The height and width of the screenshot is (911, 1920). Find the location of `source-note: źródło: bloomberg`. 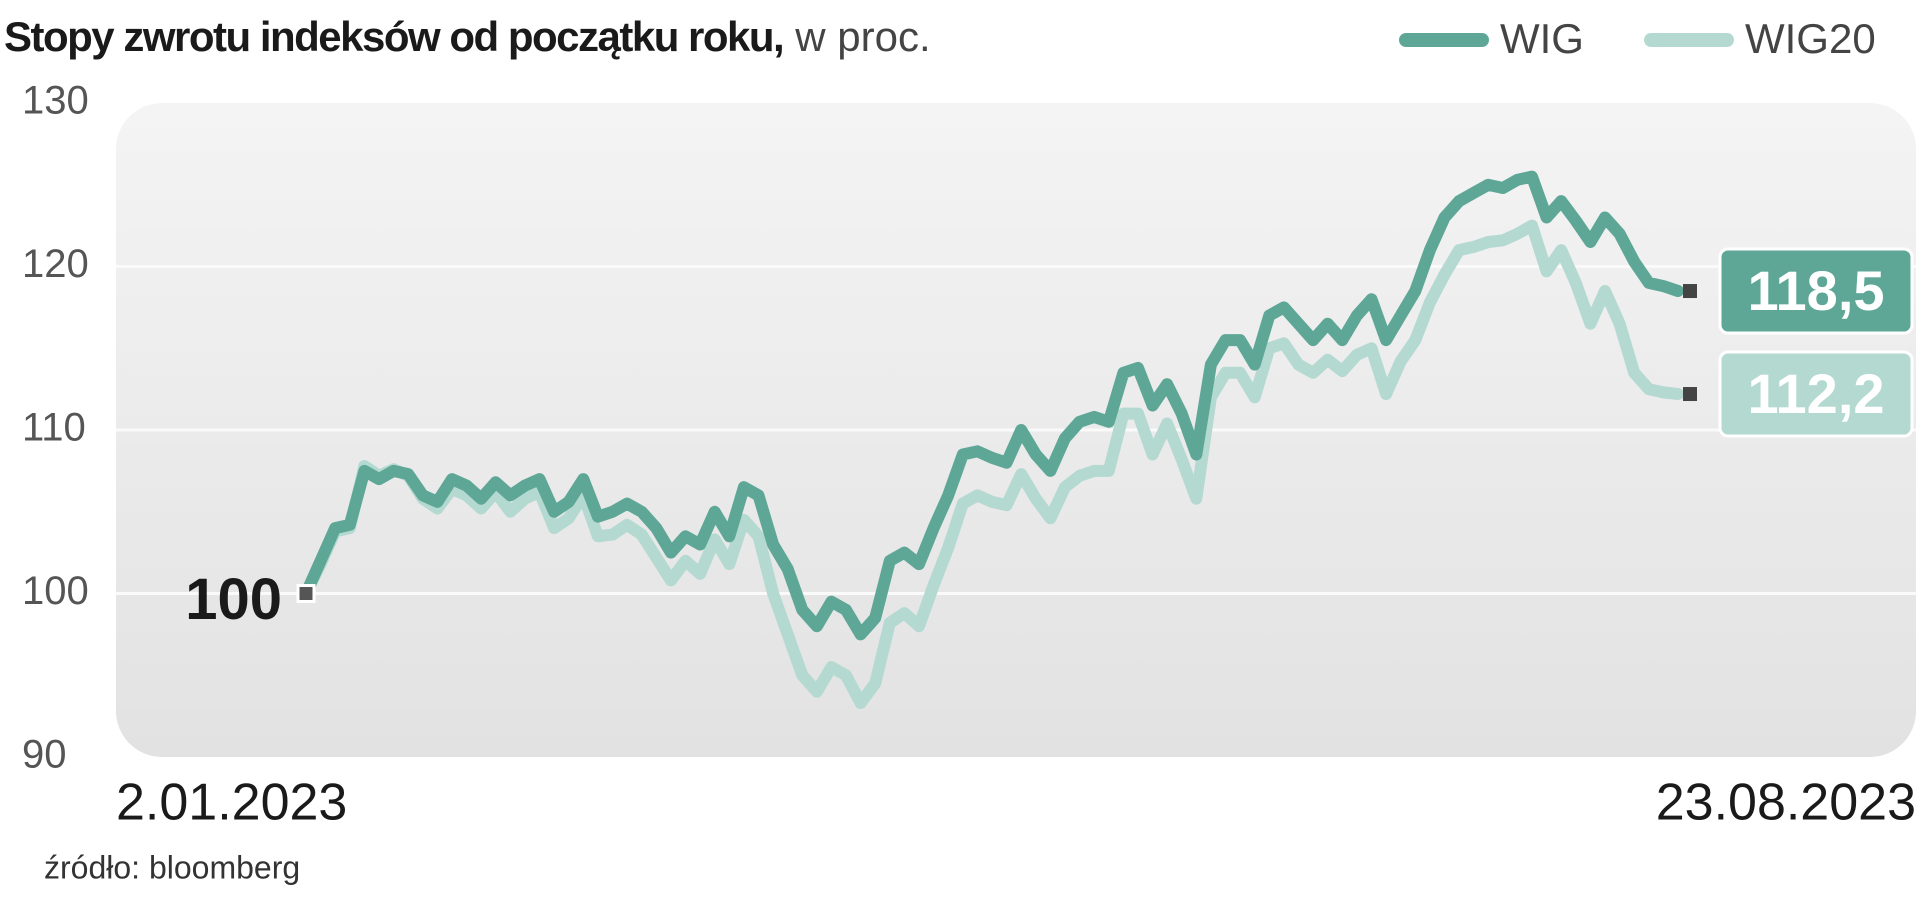

source-note: źródło: bloomberg is located at coordinates (172, 867).